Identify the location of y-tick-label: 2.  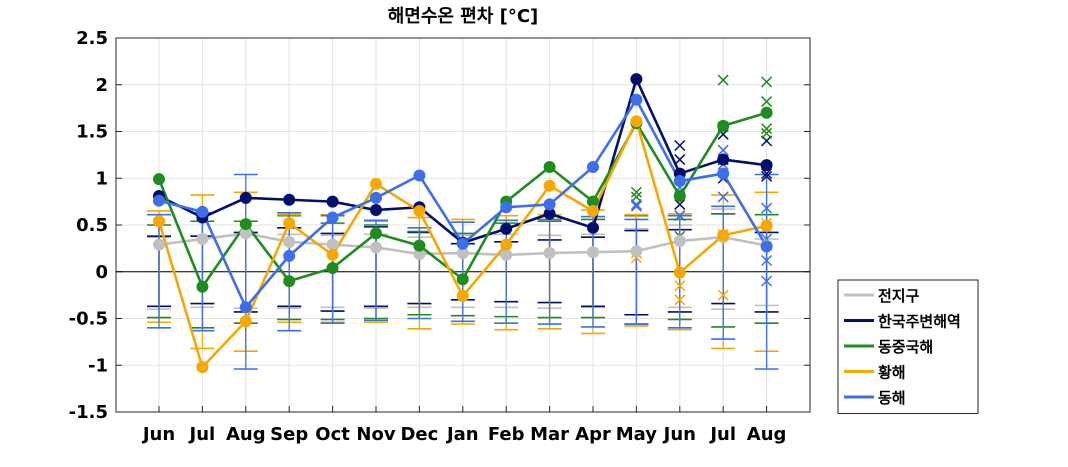
(101, 85).